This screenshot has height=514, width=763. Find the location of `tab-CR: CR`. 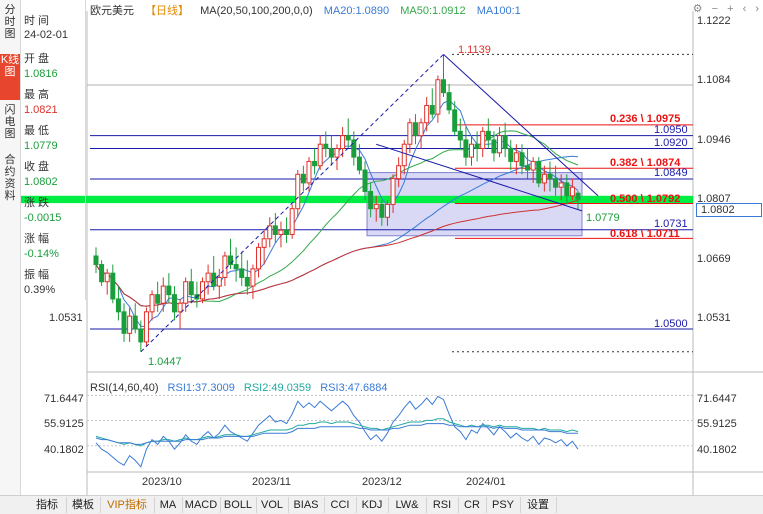

tab-CR: CR is located at coordinates (472, 505).